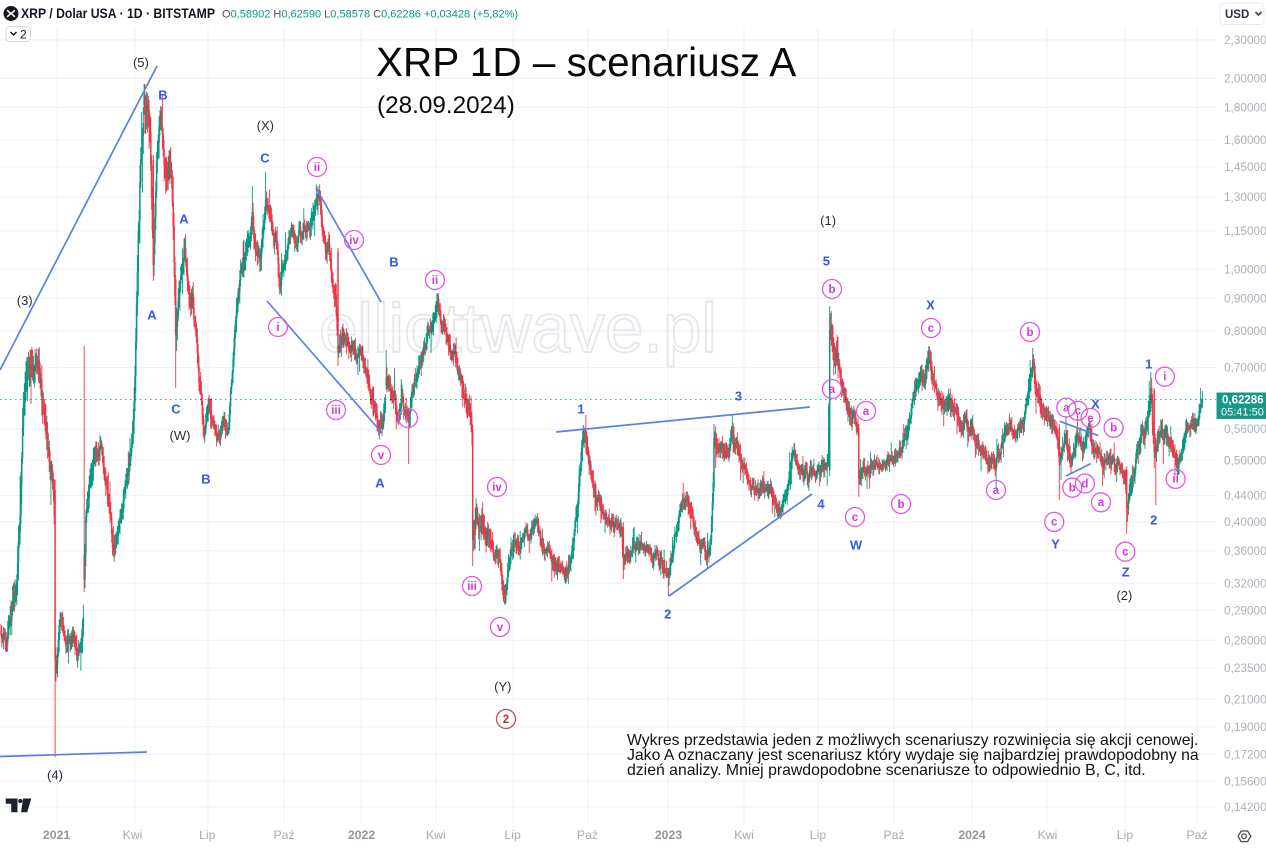  I want to click on svg-text: e, so click(1090, 419).